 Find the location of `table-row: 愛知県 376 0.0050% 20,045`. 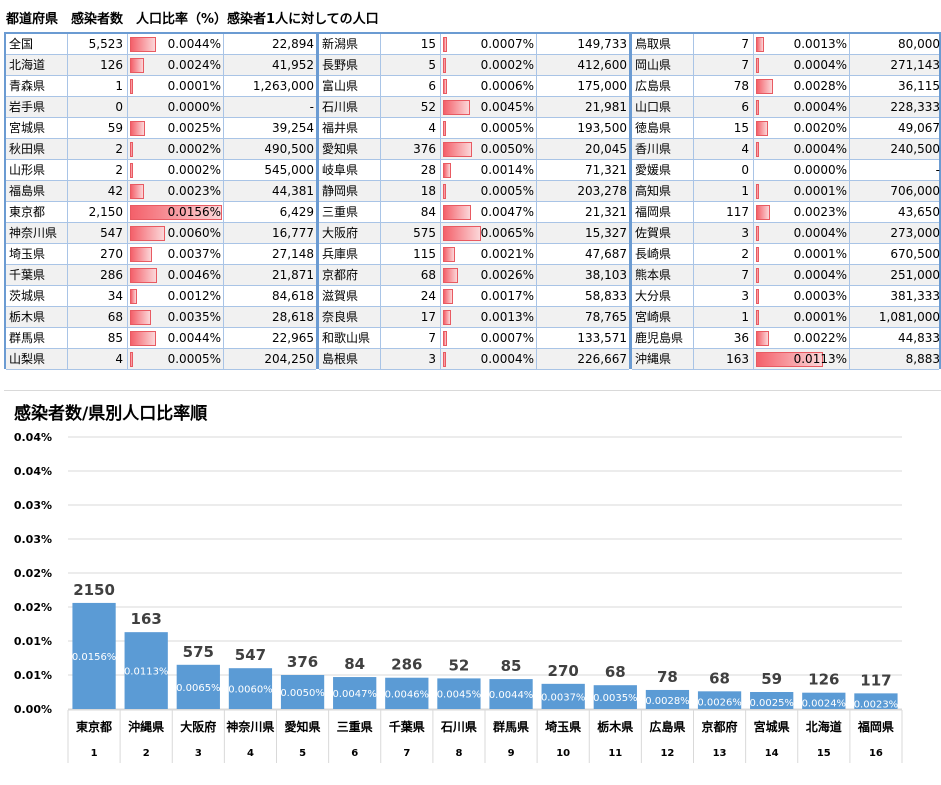

table-row: 愛知県 376 0.0050% 20,045 is located at coordinates (474, 149).